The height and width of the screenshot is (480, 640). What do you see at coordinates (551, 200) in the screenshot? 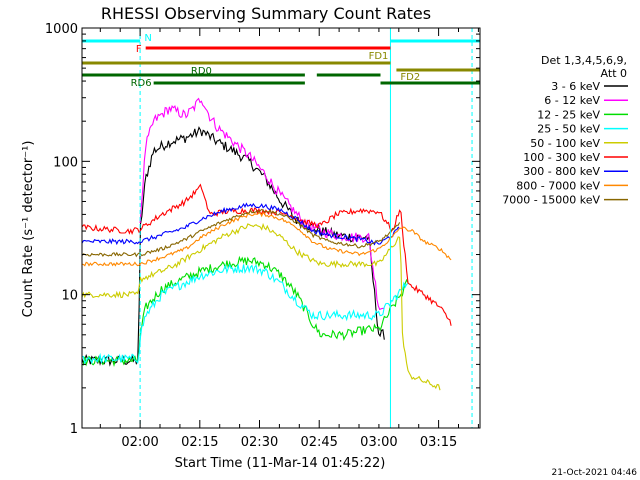
I see `legend-label-7000-15000-kev: 7000 - 15000 keV` at bounding box center [551, 200].